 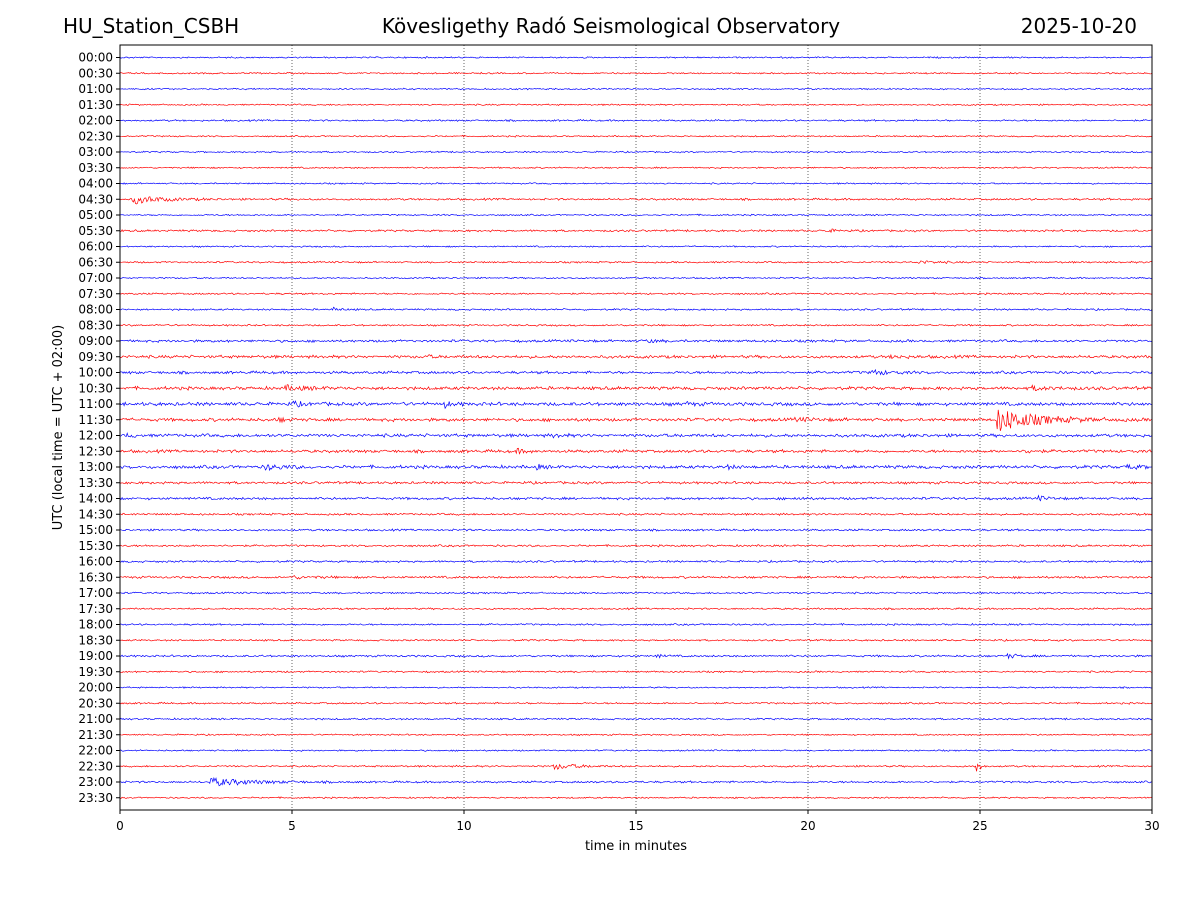 I want to click on y-tick-label: 04:30, so click(x=95, y=199).